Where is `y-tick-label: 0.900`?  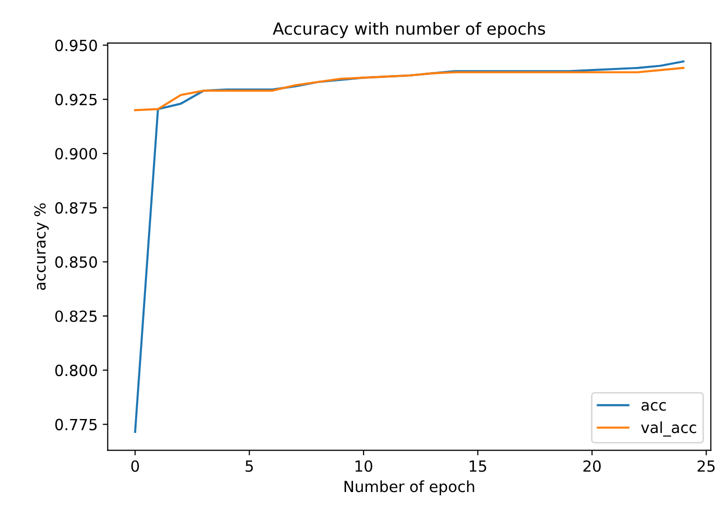
y-tick-label: 0.900 is located at coordinates (76, 154).